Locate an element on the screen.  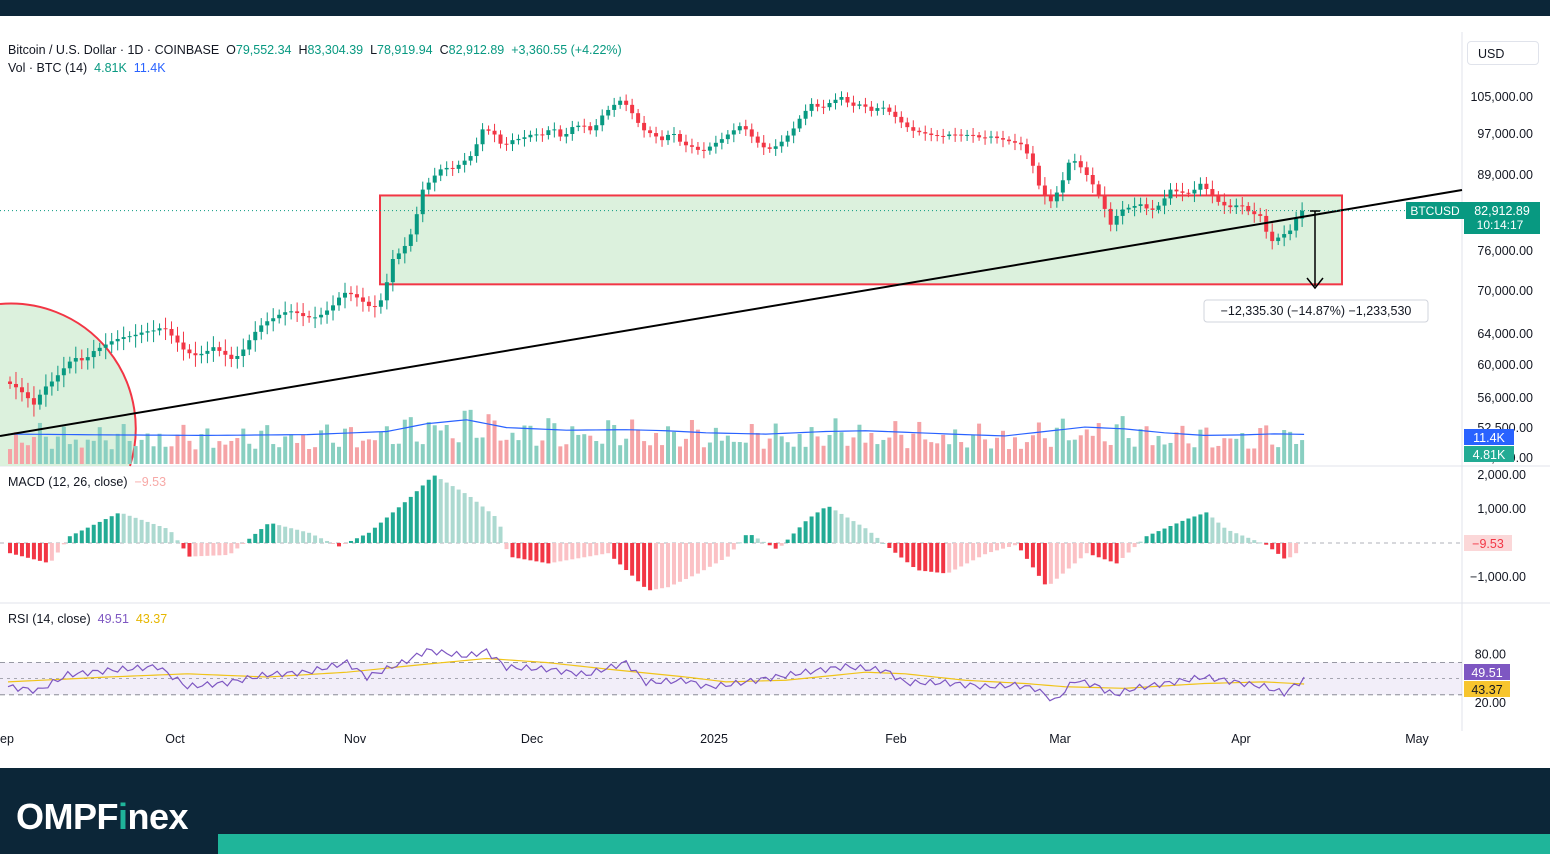
rsi-label: RSI (14, close) is located at coordinates (49, 619).